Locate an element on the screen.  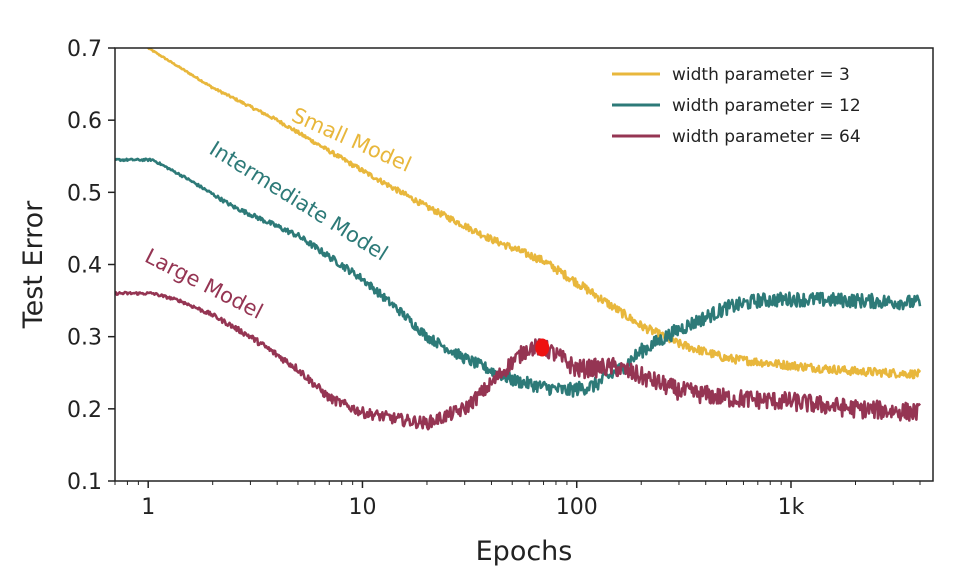
legend-label: width parameter = 12 is located at coordinates (766, 106).